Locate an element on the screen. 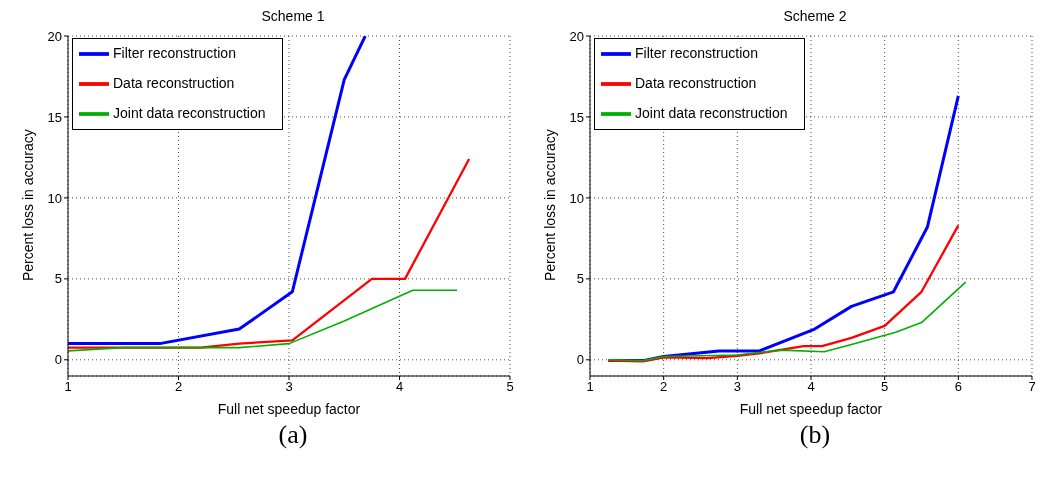 This screenshot has width=1051, height=479. chart-title: Scheme 1 is located at coordinates (293, 17).